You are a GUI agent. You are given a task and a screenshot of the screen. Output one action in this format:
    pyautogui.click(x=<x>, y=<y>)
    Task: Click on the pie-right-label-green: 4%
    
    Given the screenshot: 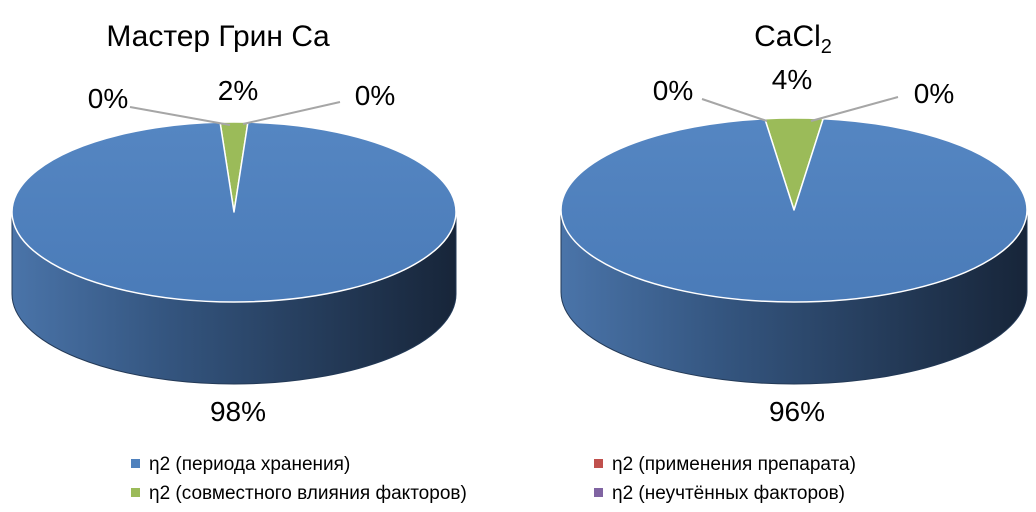 What is the action you would take?
    pyautogui.click(x=792, y=79)
    